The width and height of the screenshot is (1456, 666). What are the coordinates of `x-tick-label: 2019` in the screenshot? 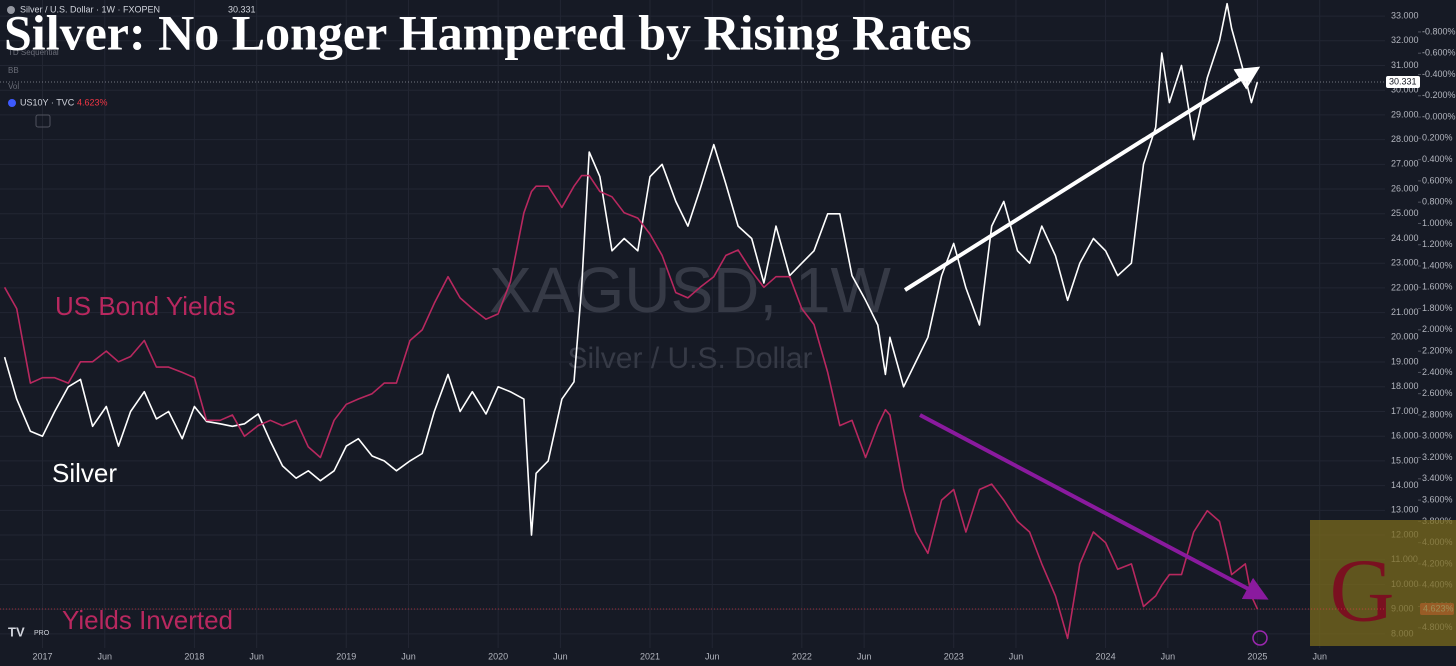 It's located at (346, 656).